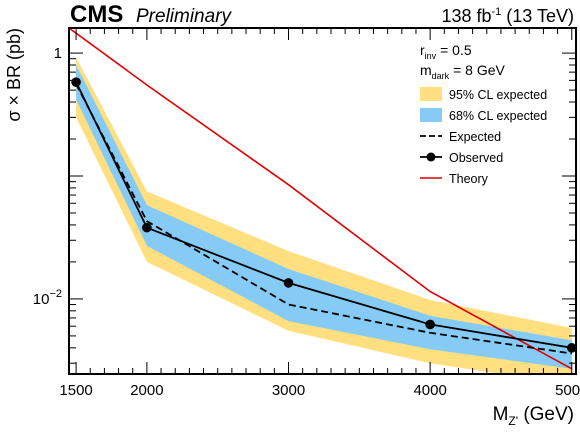 The width and height of the screenshot is (580, 433). I want to click on rinv-value: = 0.5, so click(454, 50).